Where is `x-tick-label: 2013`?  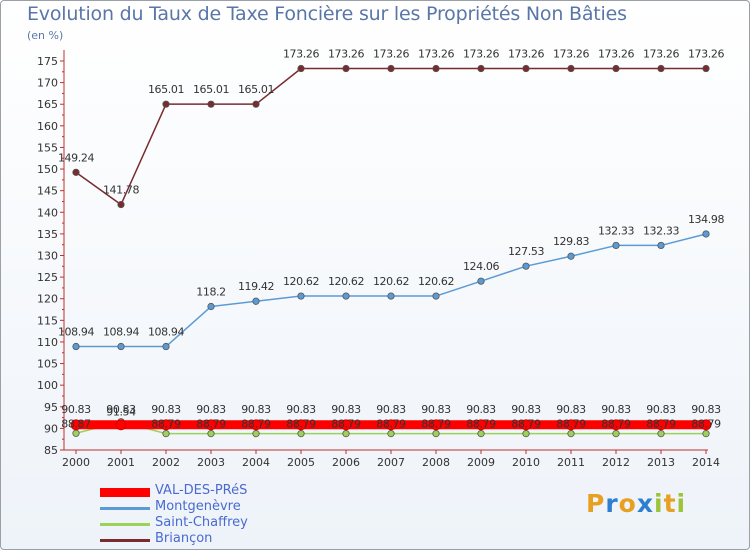
x-tick-label: 2013 is located at coordinates (661, 462).